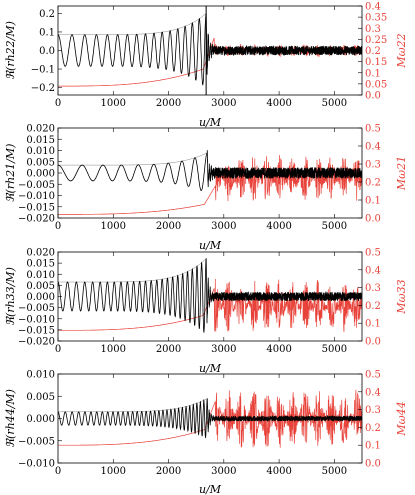 The width and height of the screenshot is (415, 495). What do you see at coordinates (376, 62) in the screenshot?
I see `y-tick-label-right: 0.15` at bounding box center [376, 62].